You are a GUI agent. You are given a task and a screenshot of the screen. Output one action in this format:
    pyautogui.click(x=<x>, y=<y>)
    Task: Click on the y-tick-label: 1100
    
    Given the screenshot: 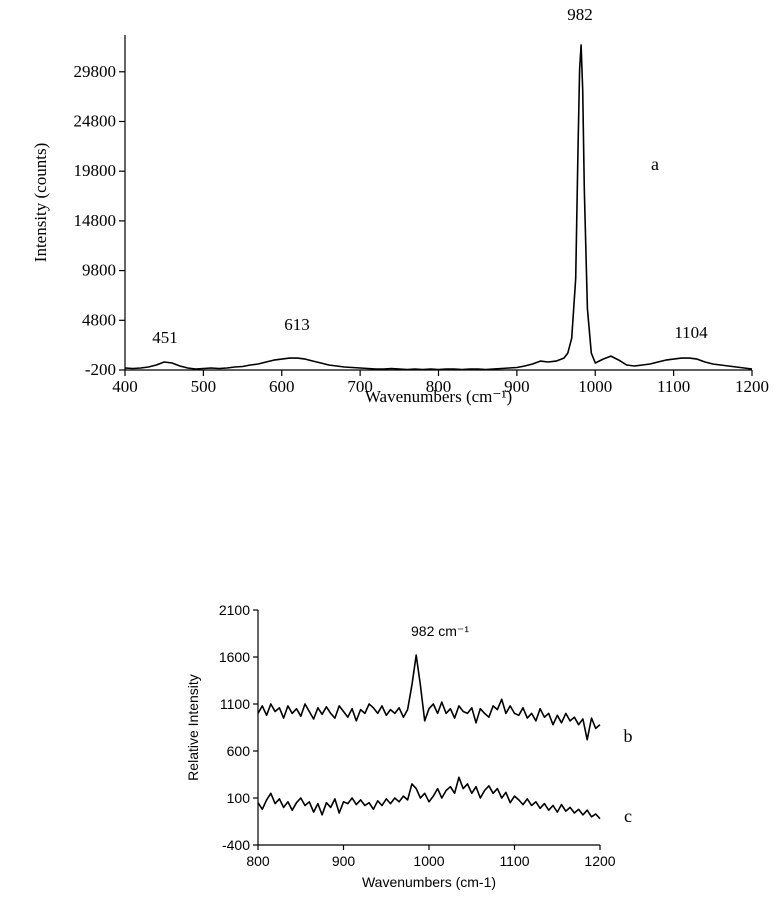 What is the action you would take?
    pyautogui.click(x=235, y=704)
    